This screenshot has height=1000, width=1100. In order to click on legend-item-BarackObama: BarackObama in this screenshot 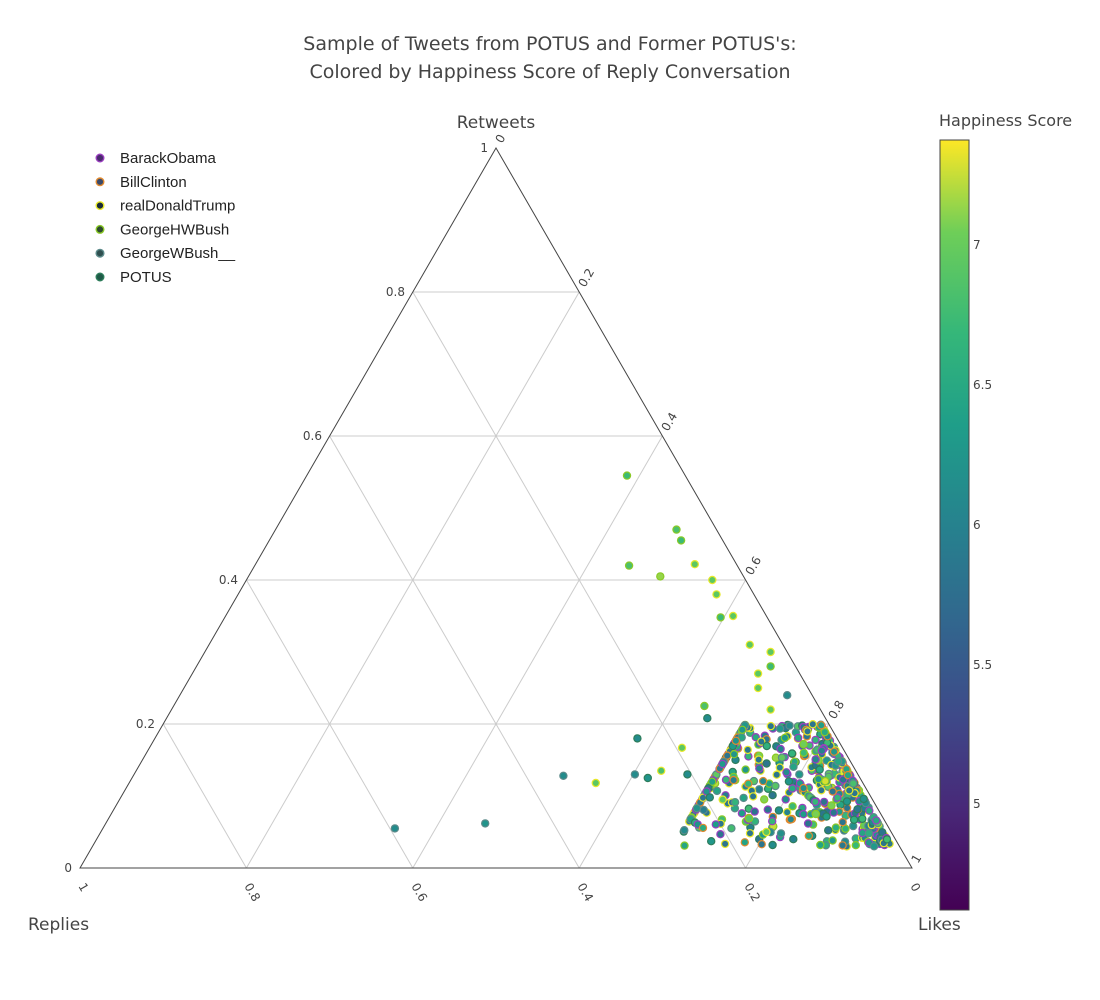, I will do `click(156, 158)`.